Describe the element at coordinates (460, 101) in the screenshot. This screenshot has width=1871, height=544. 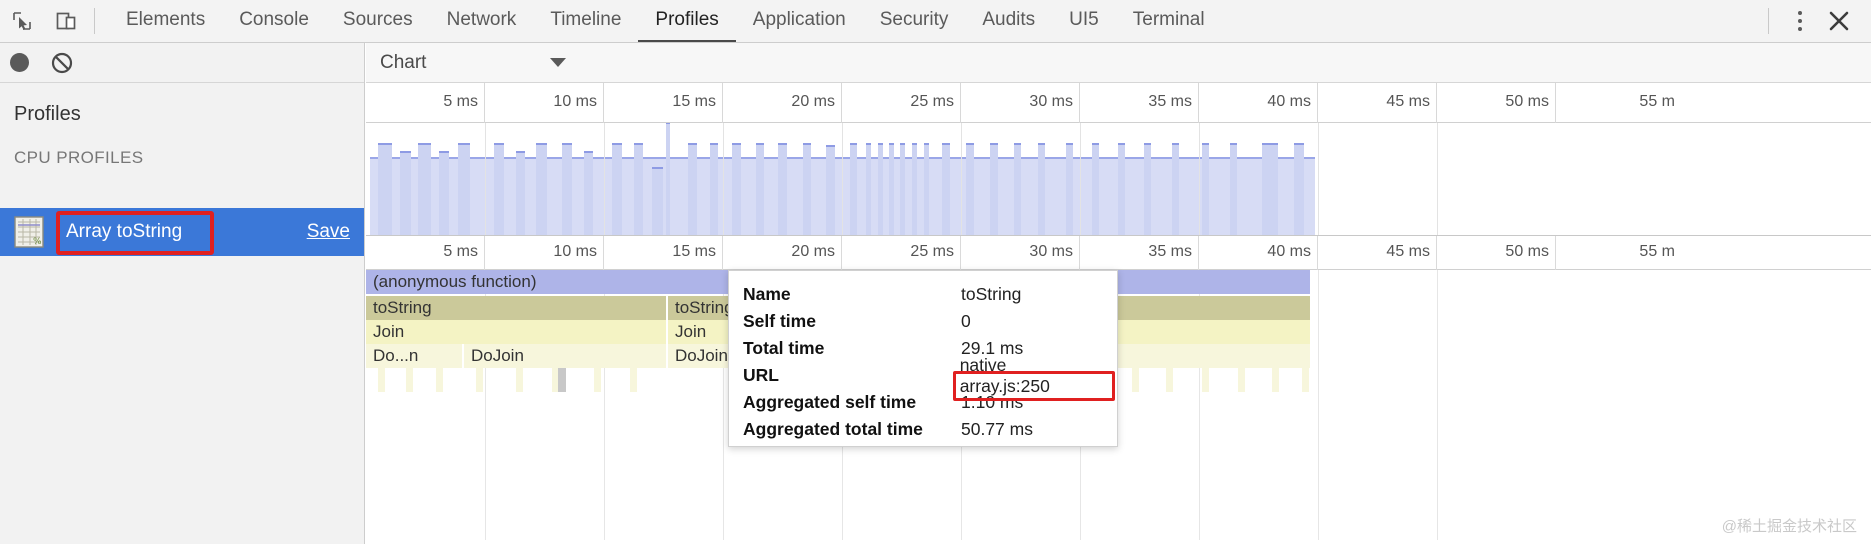
I see `overview-tick-label: 5 ms` at that location.